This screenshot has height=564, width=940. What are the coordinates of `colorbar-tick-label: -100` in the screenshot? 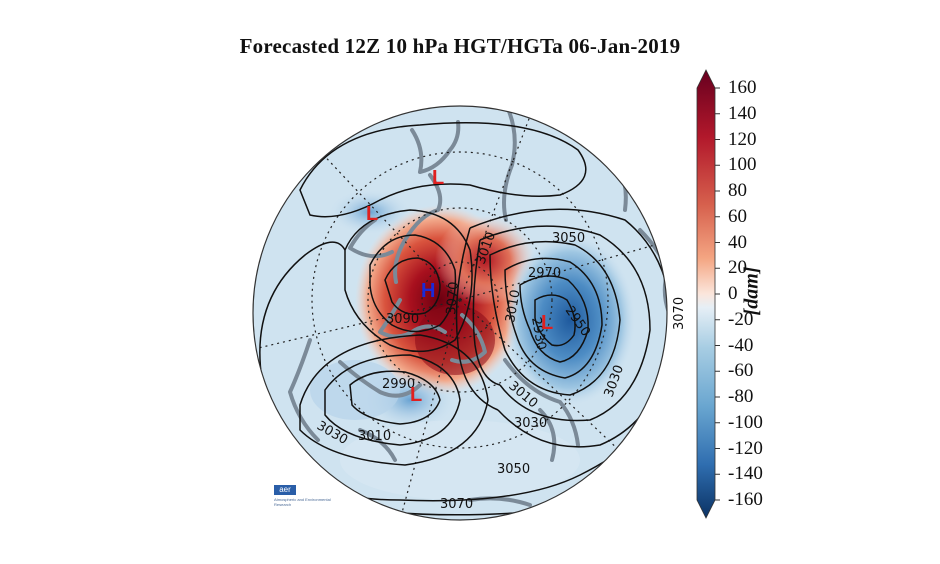 It's located at (745, 422).